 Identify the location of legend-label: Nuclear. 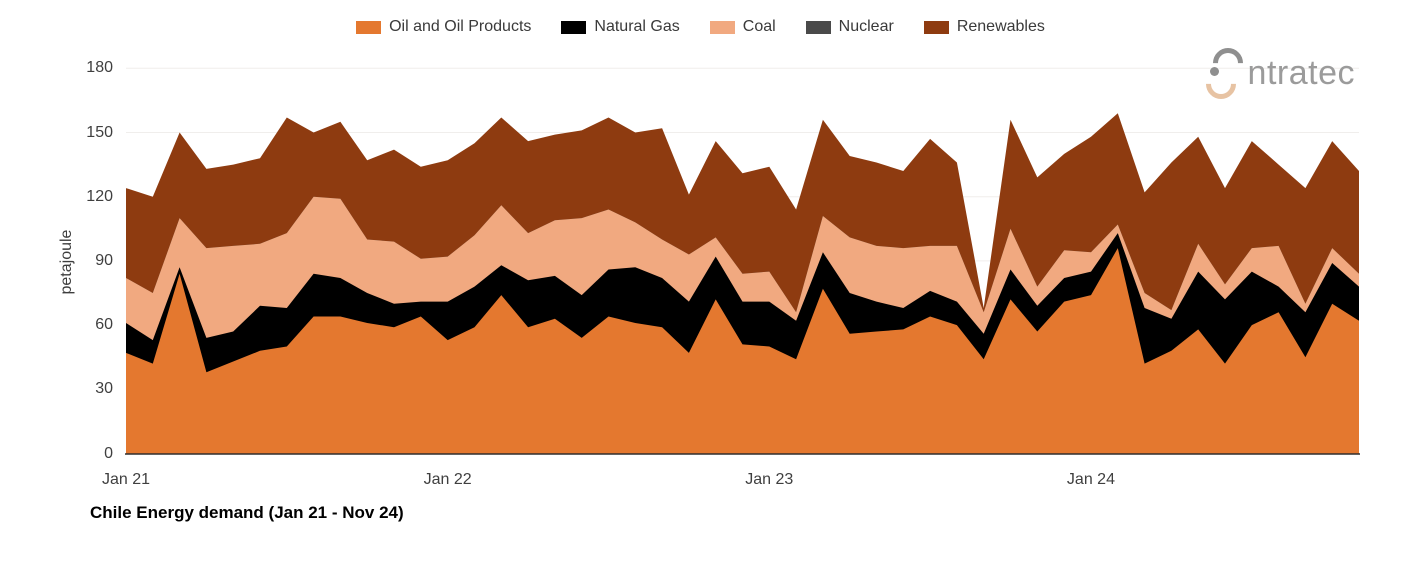
(866, 26).